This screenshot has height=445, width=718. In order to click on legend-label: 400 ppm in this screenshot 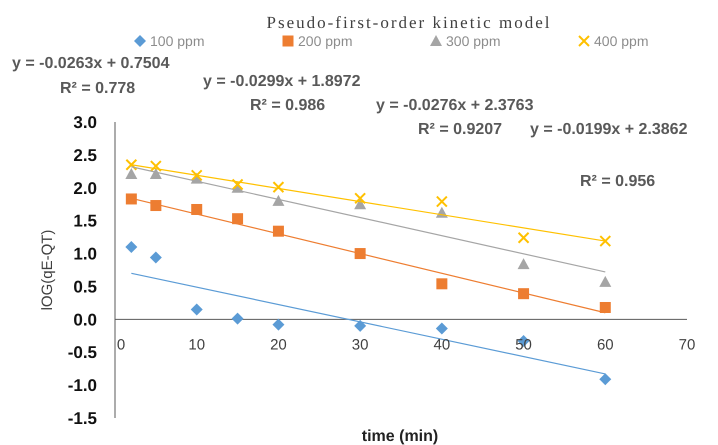, I will do `click(621, 41)`.